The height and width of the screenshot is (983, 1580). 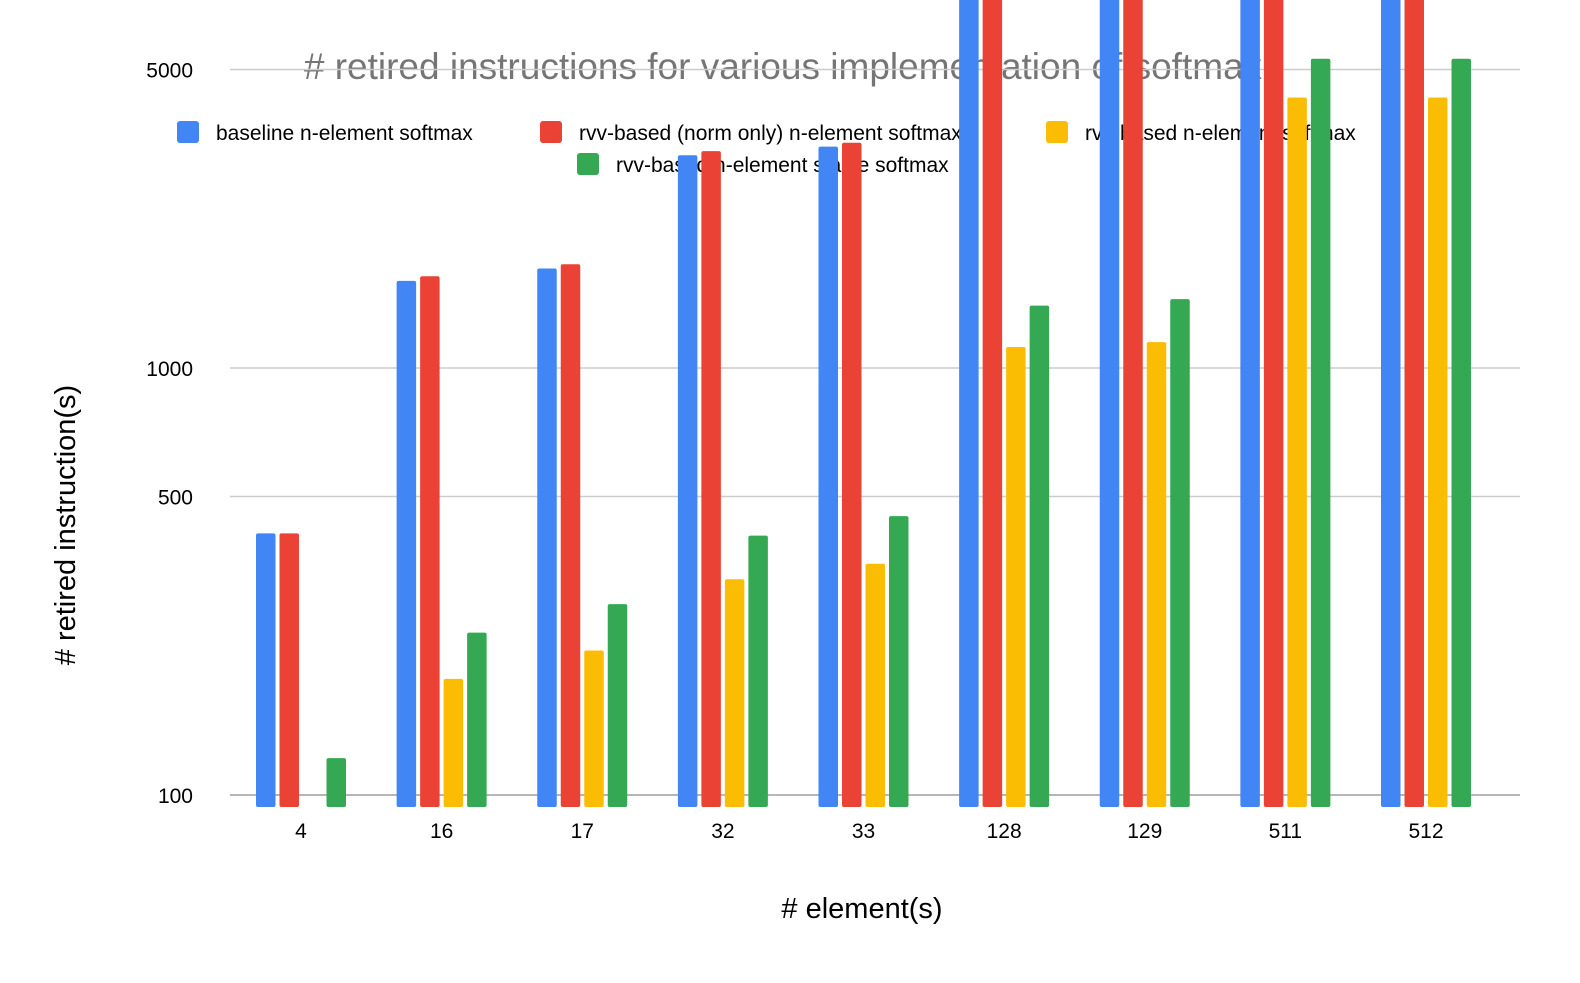 I want to click on x-tick-label: 4, so click(x=301, y=831).